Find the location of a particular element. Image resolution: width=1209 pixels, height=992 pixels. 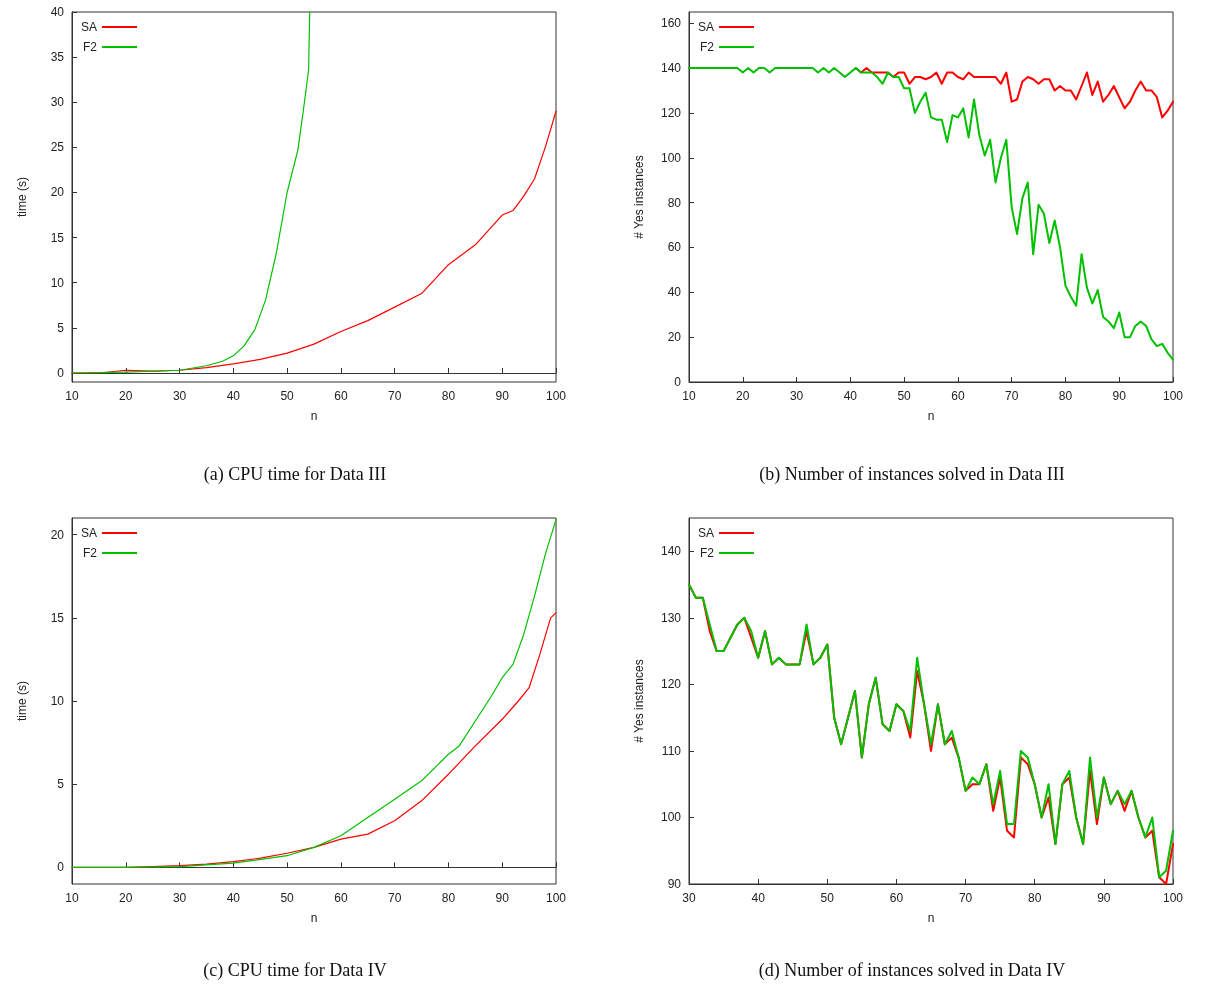

text: (a) CPU time for Data III is located at coordinates (295, 474).